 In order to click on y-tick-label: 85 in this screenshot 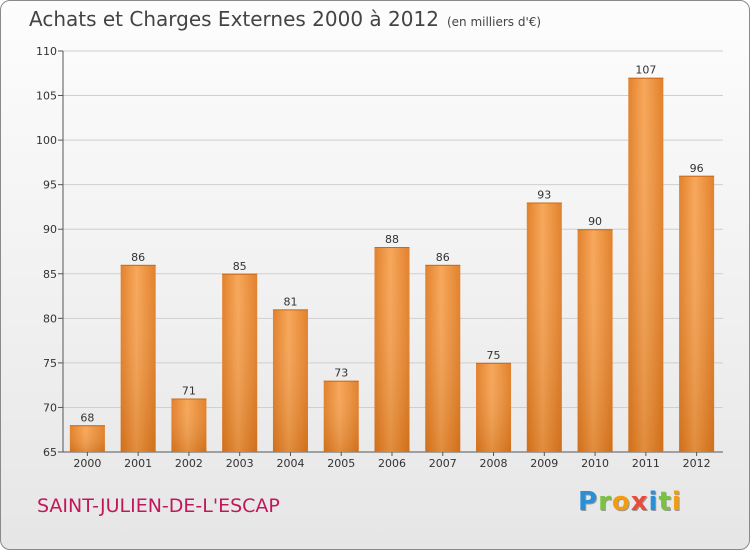, I will do `click(50, 274)`.